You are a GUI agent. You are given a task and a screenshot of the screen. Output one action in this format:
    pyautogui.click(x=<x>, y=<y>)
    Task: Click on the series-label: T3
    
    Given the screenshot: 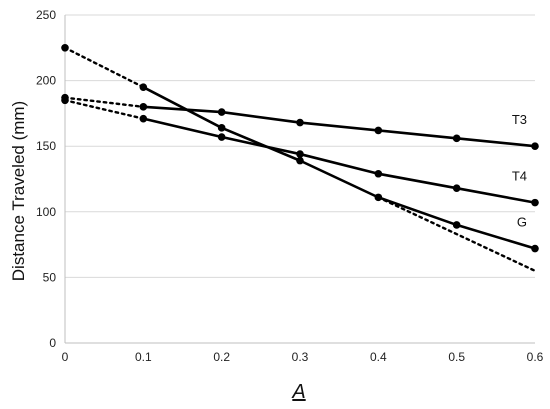 What is the action you would take?
    pyautogui.click(x=519, y=119)
    